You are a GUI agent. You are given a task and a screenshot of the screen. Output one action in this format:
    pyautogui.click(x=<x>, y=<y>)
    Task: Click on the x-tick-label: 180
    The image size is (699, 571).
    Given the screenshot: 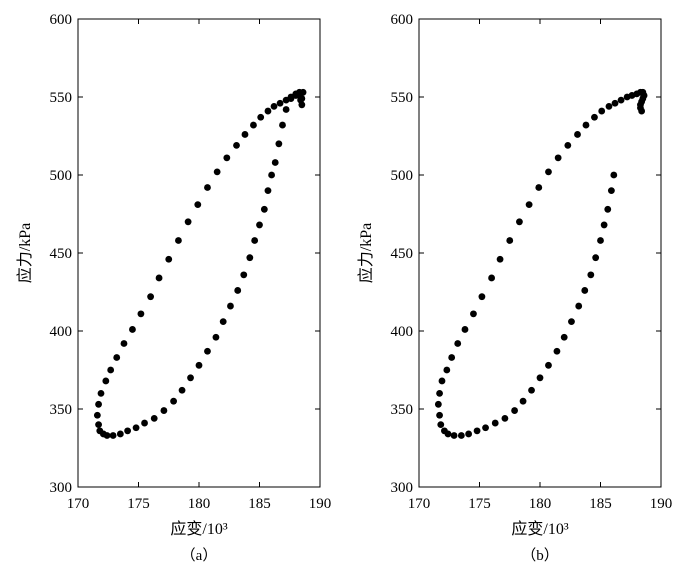 What is the action you would take?
    pyautogui.click(x=199, y=504)
    